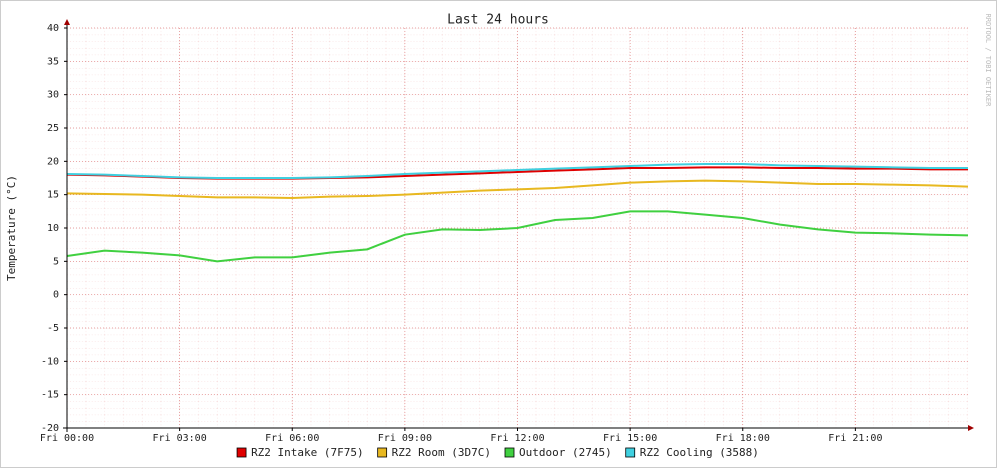 The image size is (997, 468). Describe the element at coordinates (50, 428) in the screenshot. I see `y-tick-label: -20` at that location.